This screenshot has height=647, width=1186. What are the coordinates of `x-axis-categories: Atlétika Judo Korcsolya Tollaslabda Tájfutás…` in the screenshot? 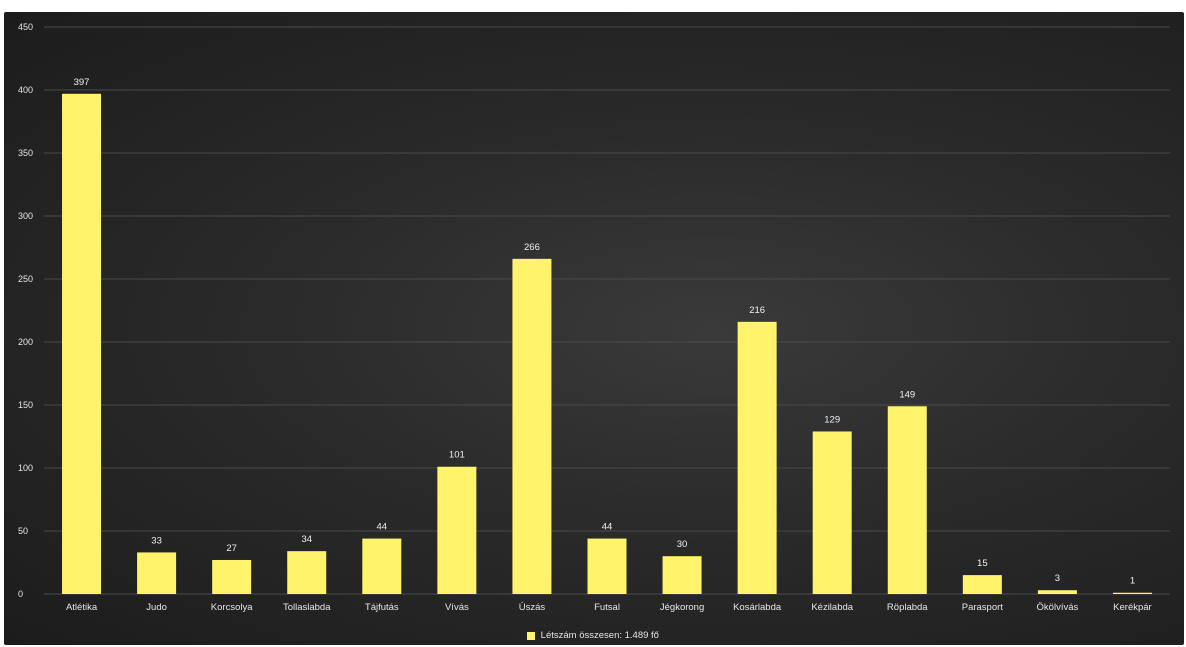 It's located at (609, 607).